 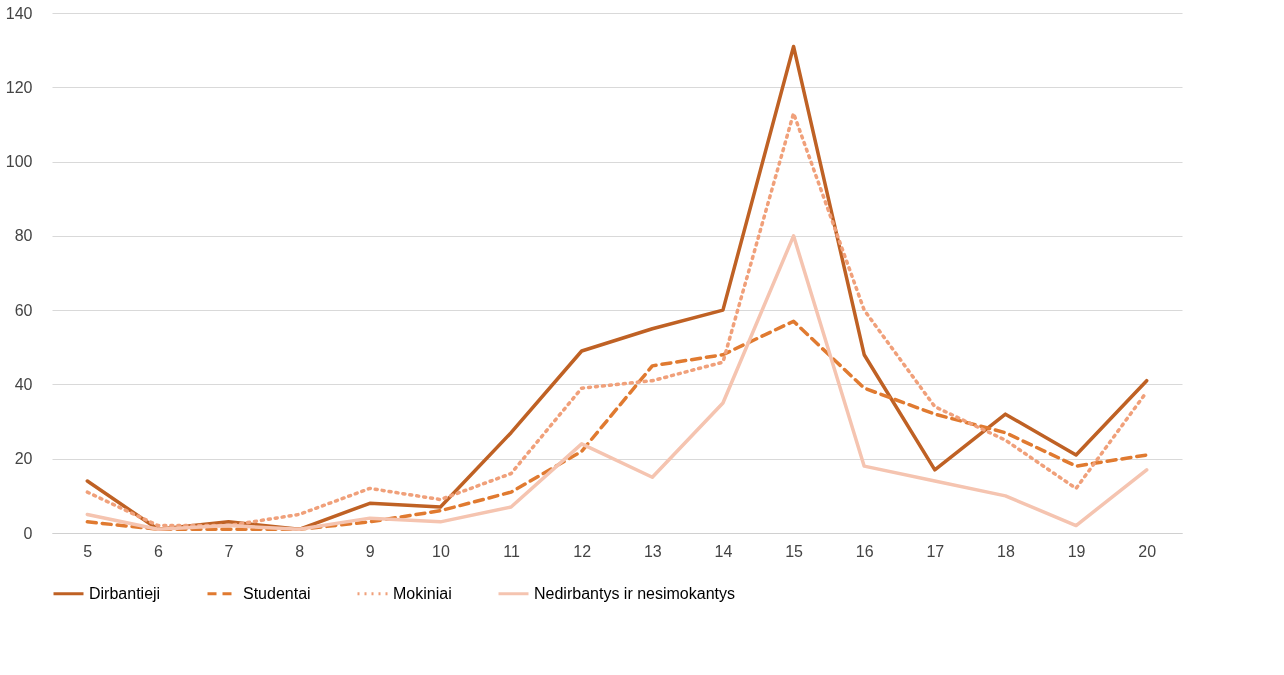 What do you see at coordinates (19, 162) in the screenshot?
I see `y-tick-label: 100` at bounding box center [19, 162].